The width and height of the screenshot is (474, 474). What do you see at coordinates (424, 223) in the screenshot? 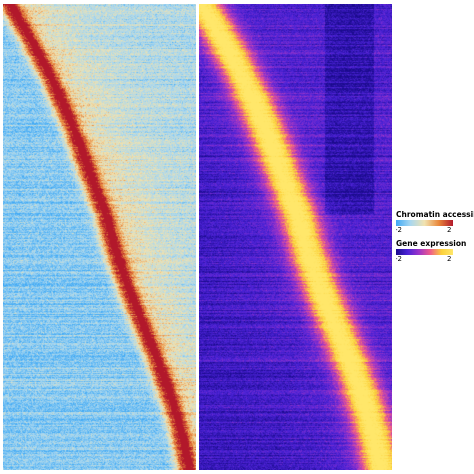
I see `chromatin-legend-colorbar` at bounding box center [424, 223].